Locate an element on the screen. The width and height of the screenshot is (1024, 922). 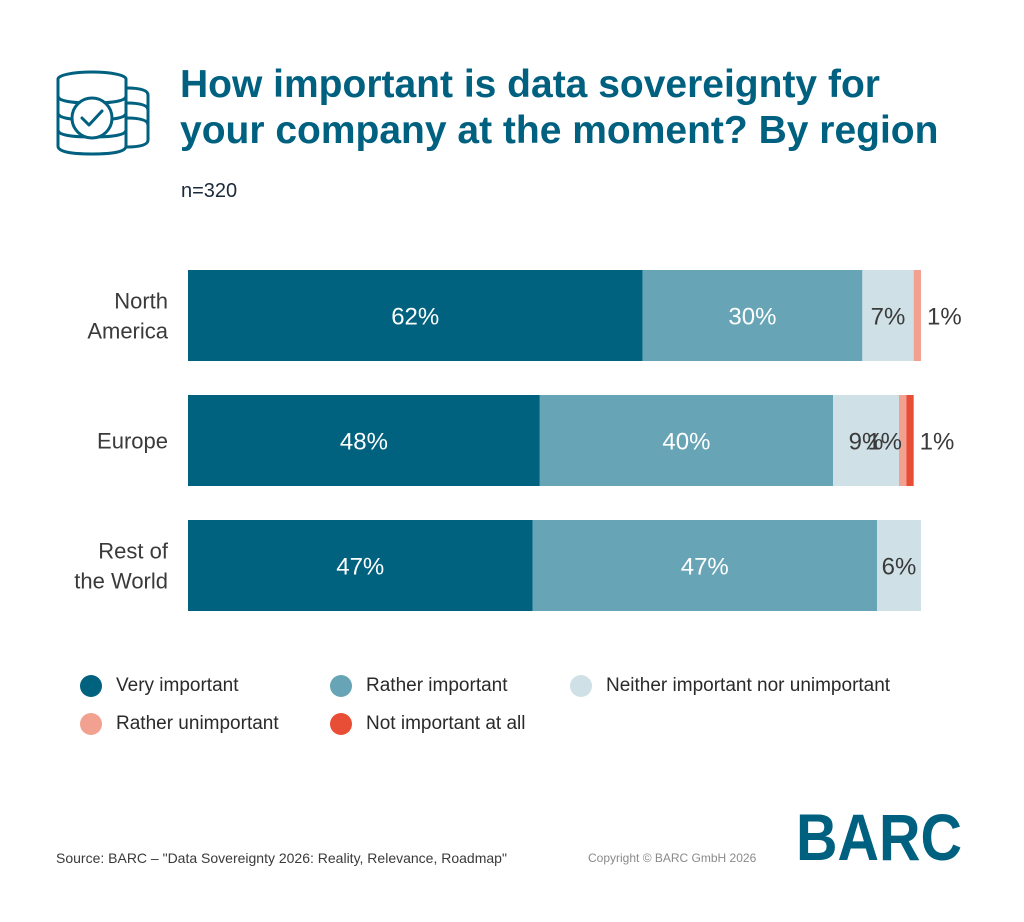
svg-text: BARC is located at coordinates (879, 834).